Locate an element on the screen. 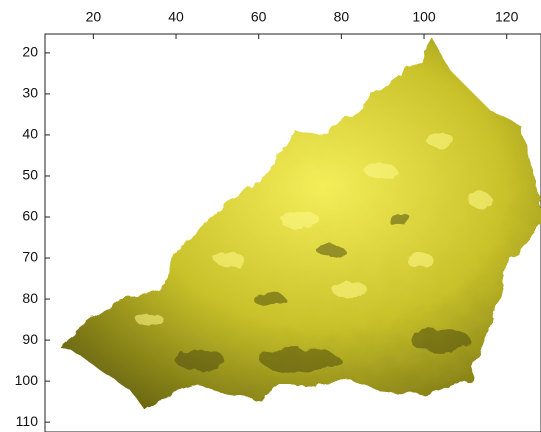  y-tick-label: 110 is located at coordinates (27, 421).